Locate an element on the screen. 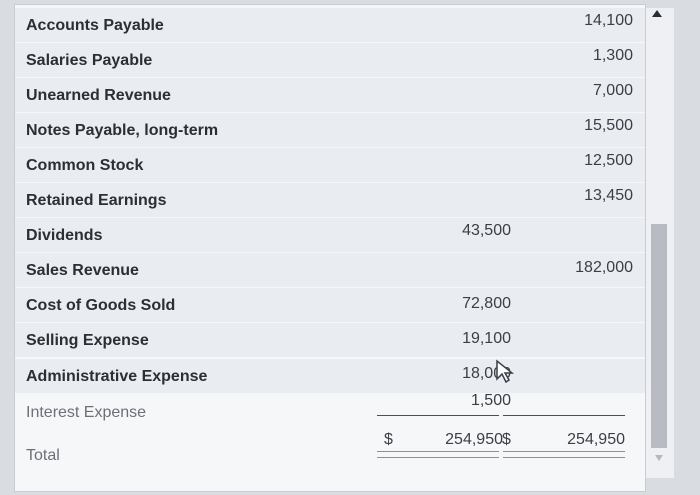 The width and height of the screenshot is (700, 495). table-row: Interest Expense 1,500 is located at coordinates (330, 410).